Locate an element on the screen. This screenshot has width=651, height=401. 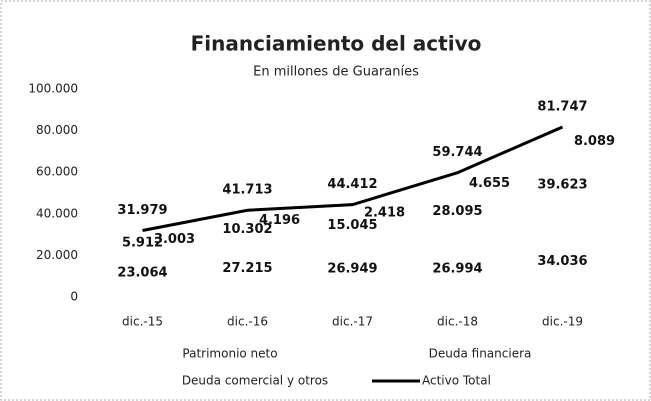
x-tick-label: dic.-17 is located at coordinates (352, 322).